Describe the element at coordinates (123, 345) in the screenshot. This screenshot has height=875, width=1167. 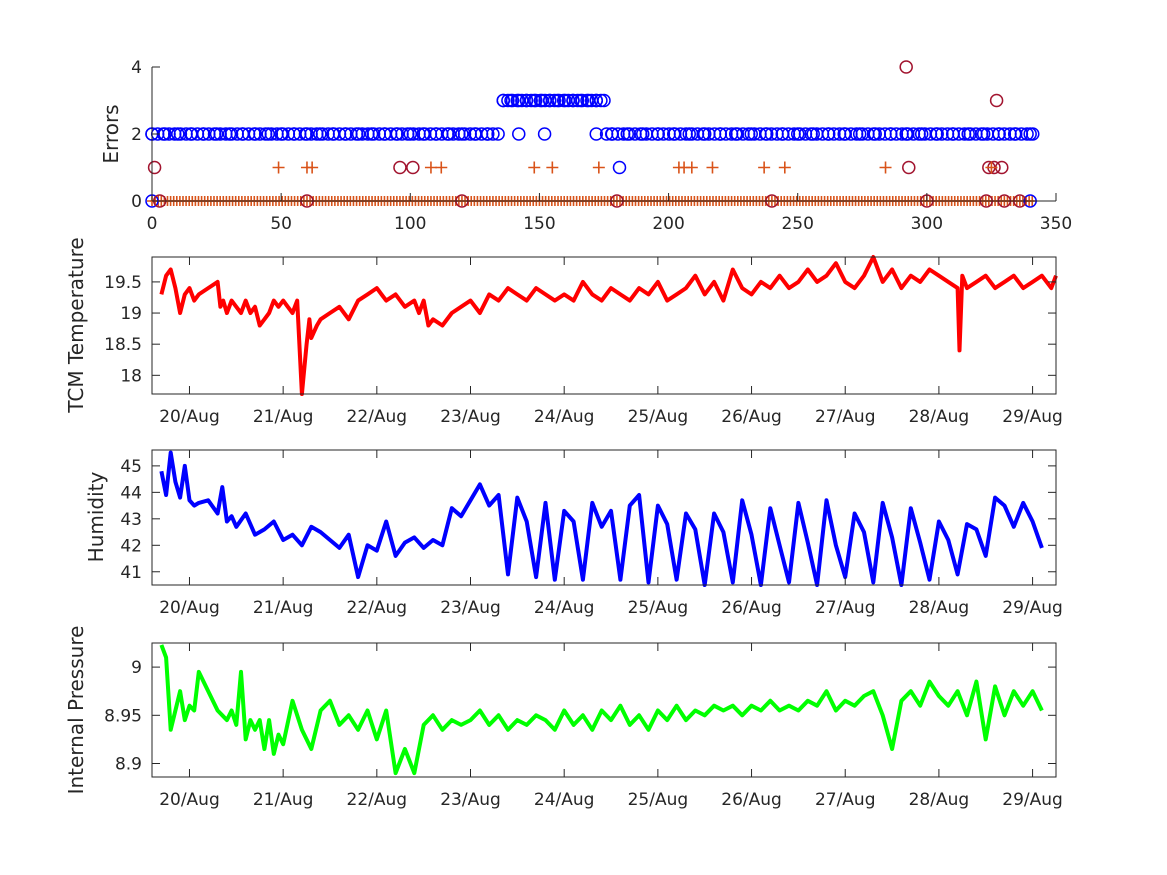
I see `temperature-y-tick-label: 18.5` at that location.